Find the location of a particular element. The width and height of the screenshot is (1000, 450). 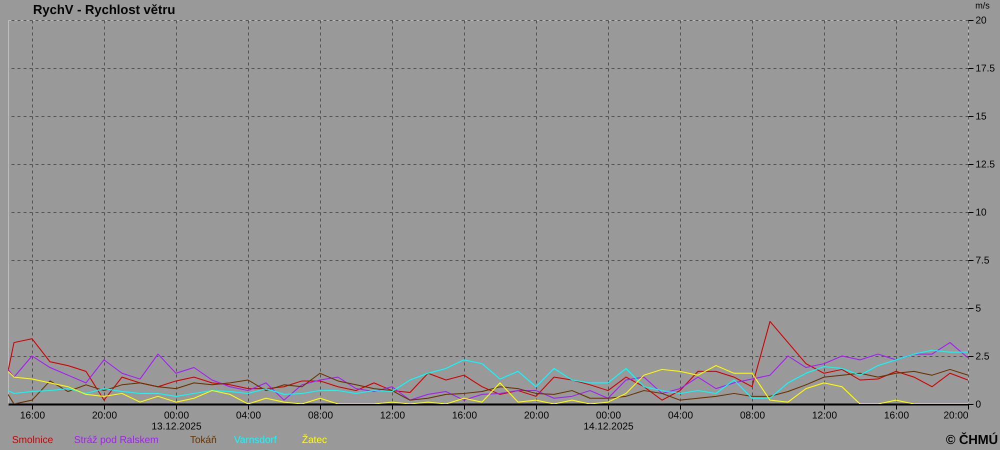

text: Žatec is located at coordinates (315, 440).